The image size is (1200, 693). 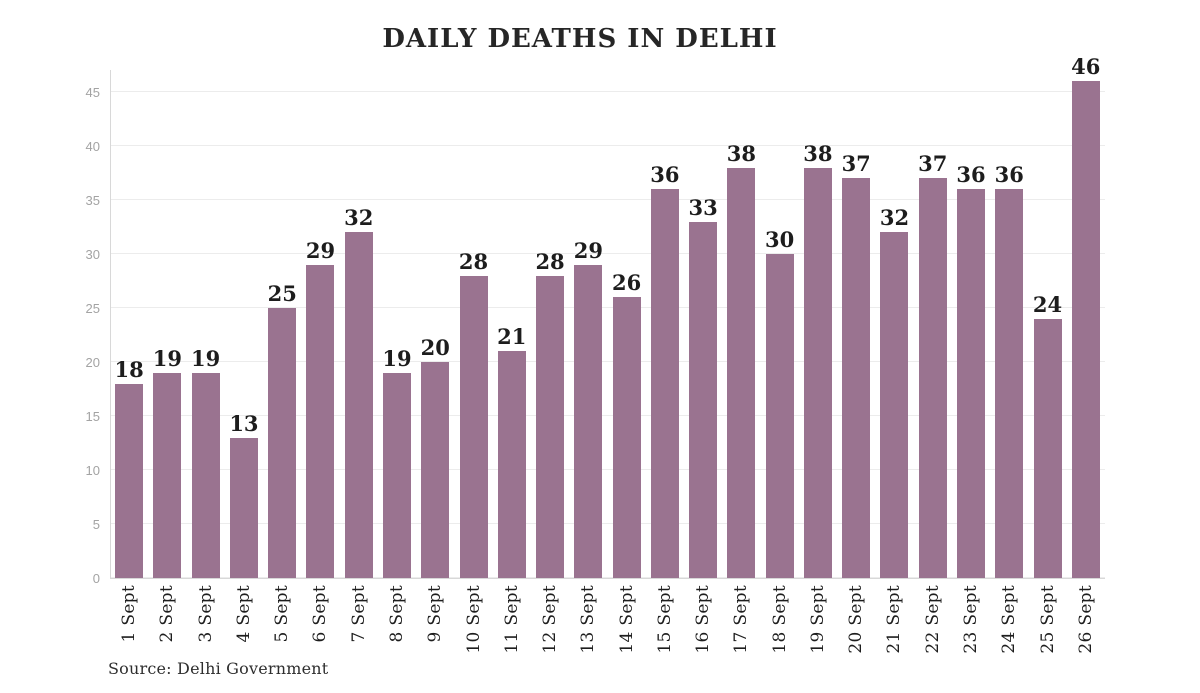 I want to click on x-slot: 11 Sept, so click(x=512, y=624).